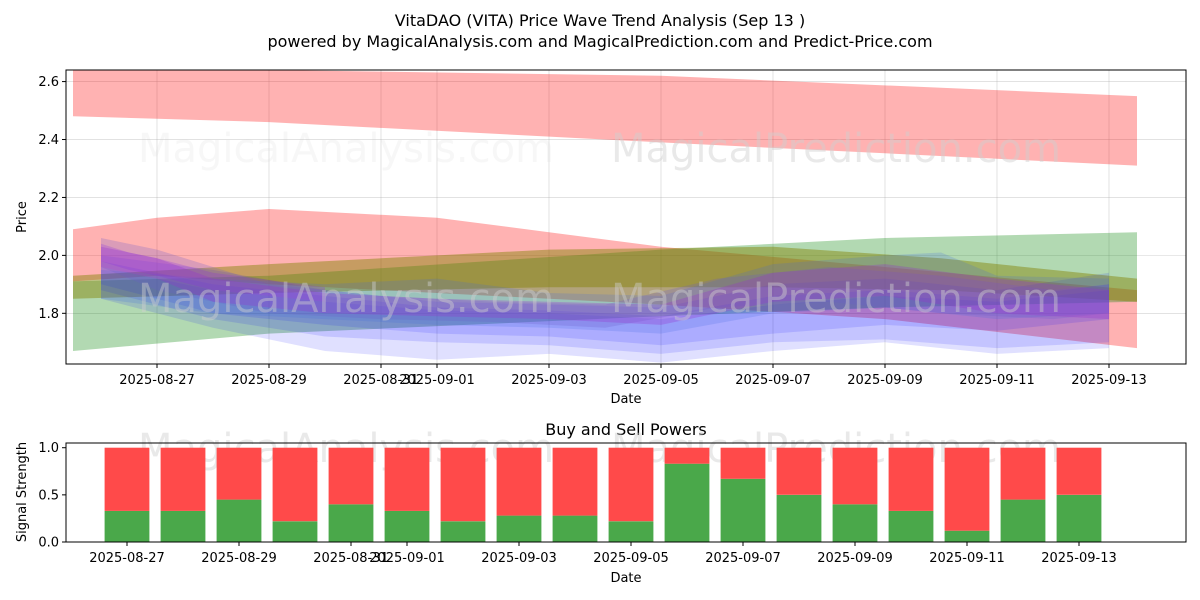 The image size is (1200, 600). Describe the element at coordinates (836, 149) in the screenshot. I see `watermark-right: MagicalPrediction.com` at that location.